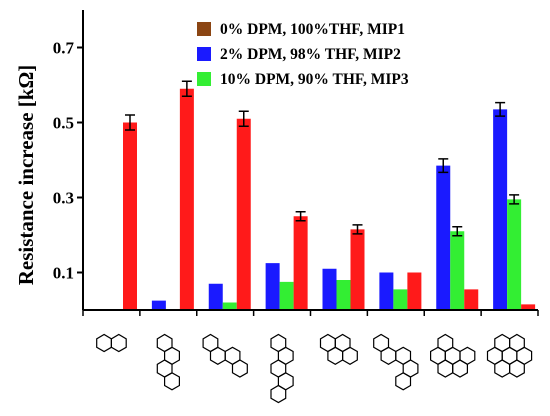  I want to click on molecule-structures, so click(314, 368).